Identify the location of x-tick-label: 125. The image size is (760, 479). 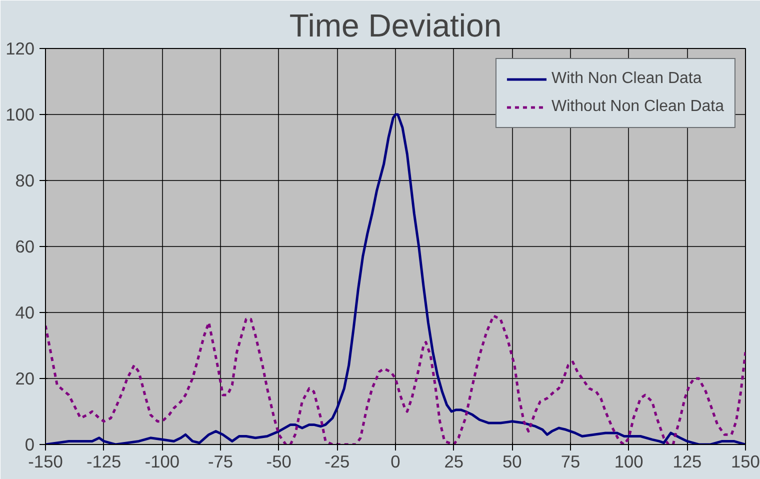
(687, 462).